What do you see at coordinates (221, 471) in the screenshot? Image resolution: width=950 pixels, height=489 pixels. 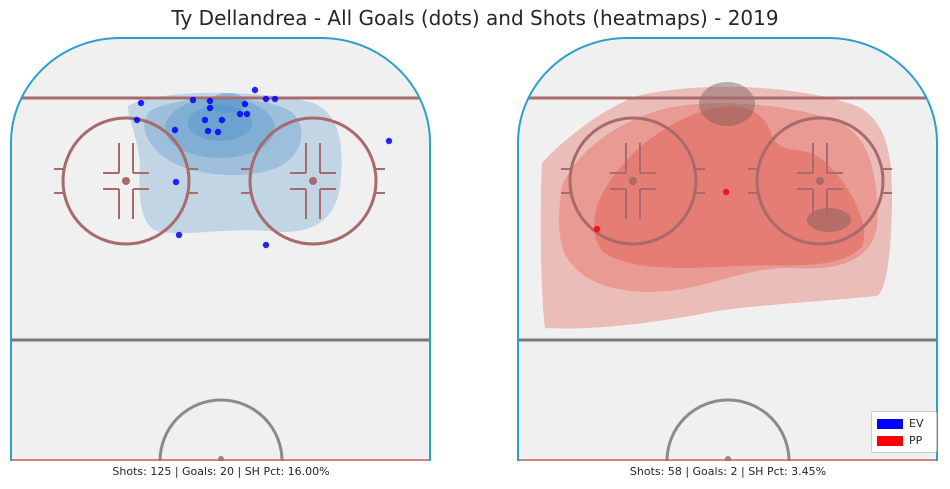 I see `caption-ev: Shots: 125 | Goals: 20 | SH Pct: 16.00%` at bounding box center [221, 471].